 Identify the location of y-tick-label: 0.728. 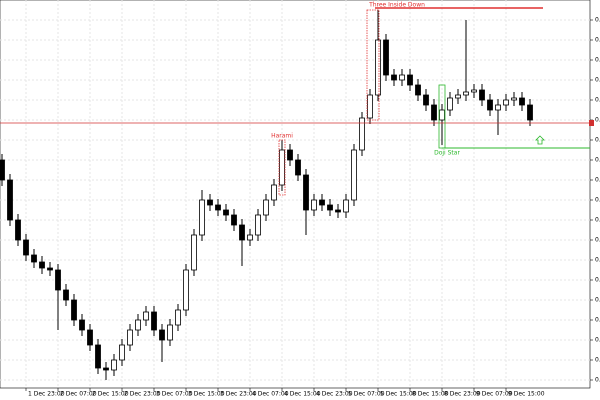
(597, 260).